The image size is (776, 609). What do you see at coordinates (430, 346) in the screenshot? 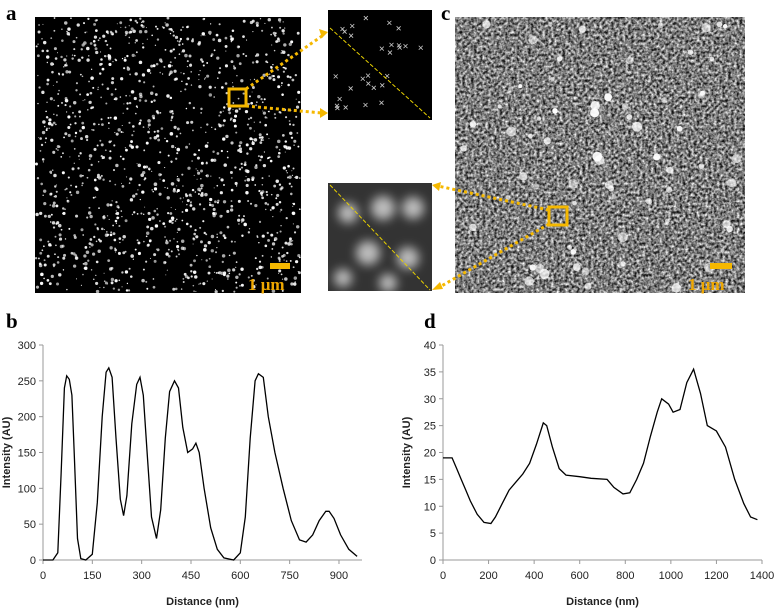
I see `y-tick-label: 40` at bounding box center [430, 346].